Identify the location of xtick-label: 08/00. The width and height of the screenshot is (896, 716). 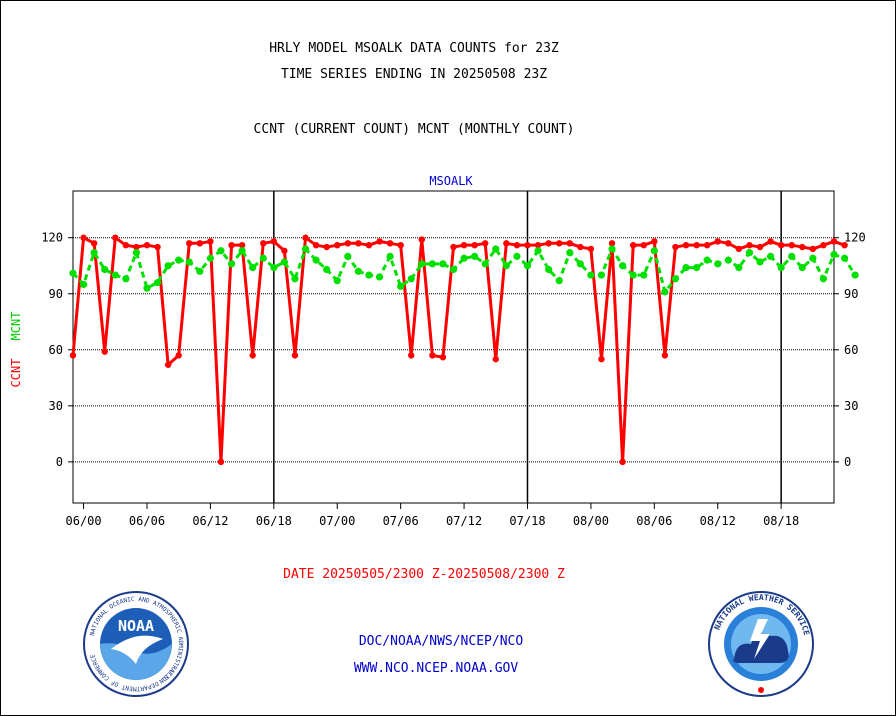
(591, 521).